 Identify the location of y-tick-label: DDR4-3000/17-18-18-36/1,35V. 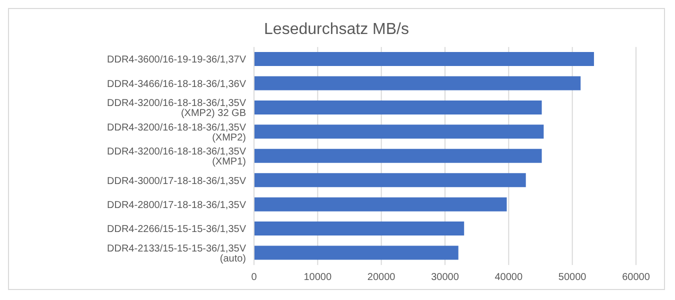
(176, 181).